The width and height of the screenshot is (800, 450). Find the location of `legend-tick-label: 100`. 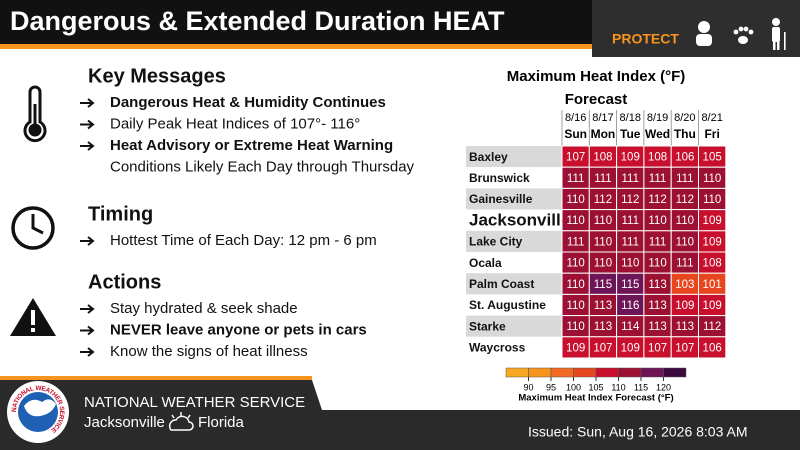

legend-tick-label: 100 is located at coordinates (573, 387).